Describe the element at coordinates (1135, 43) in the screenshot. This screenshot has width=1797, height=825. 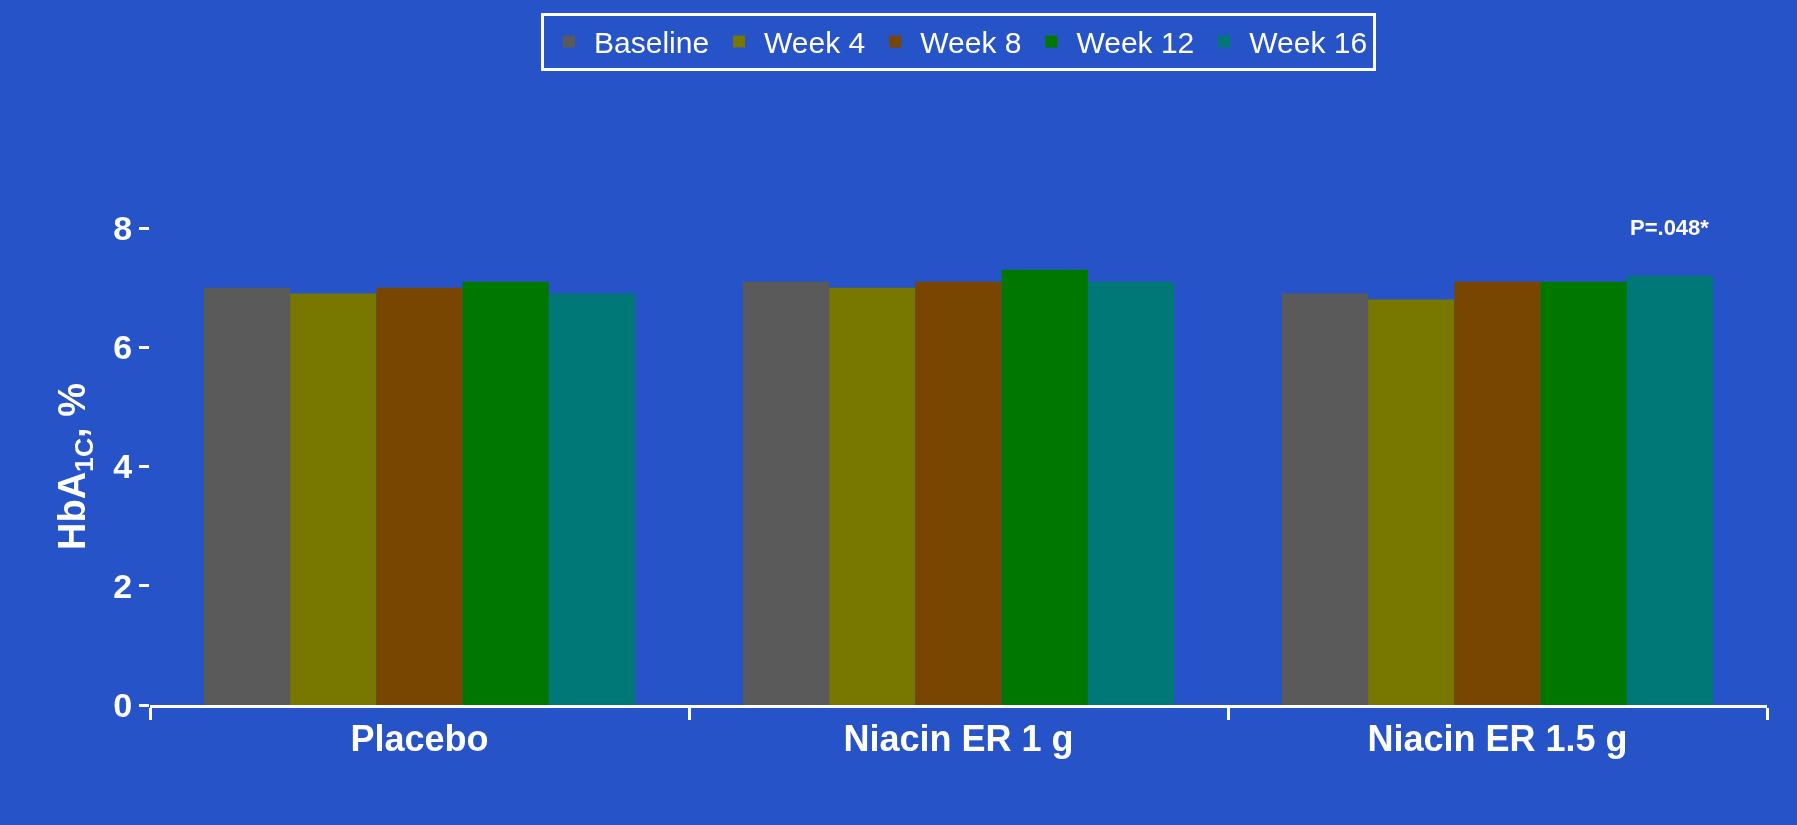
I see `legend-label: Week 12` at that location.